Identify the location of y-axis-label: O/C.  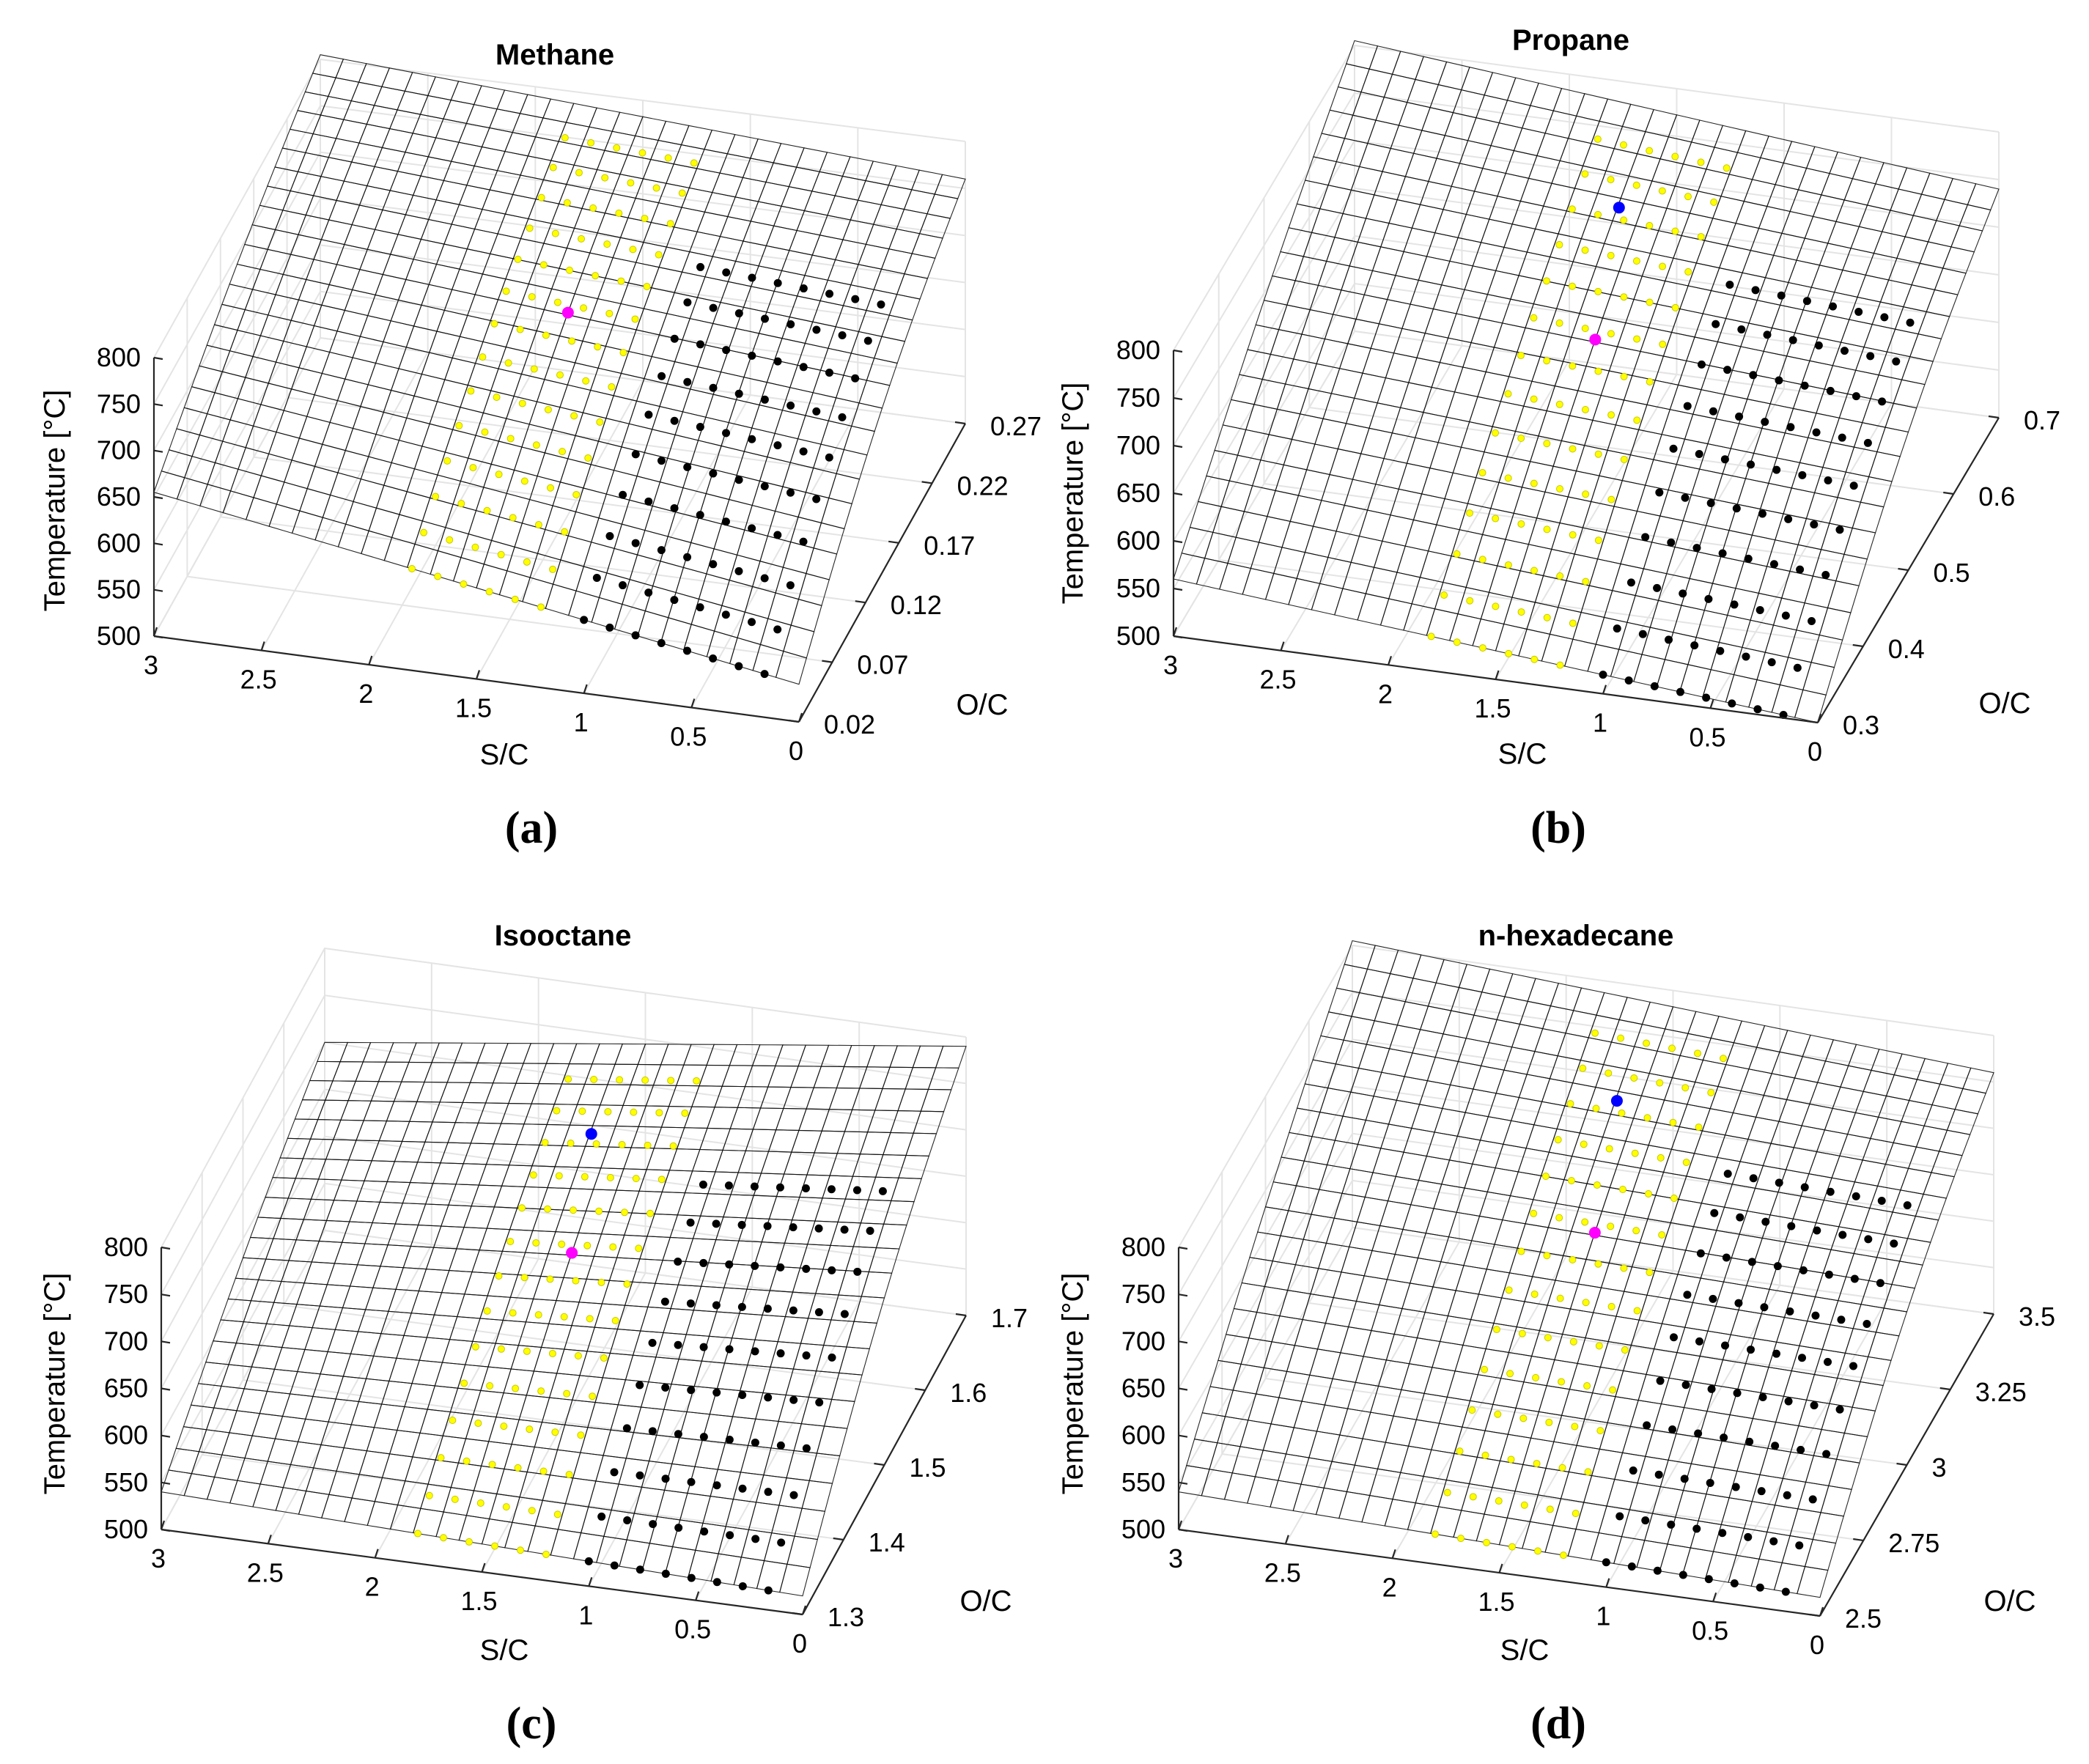
(2009, 1601).